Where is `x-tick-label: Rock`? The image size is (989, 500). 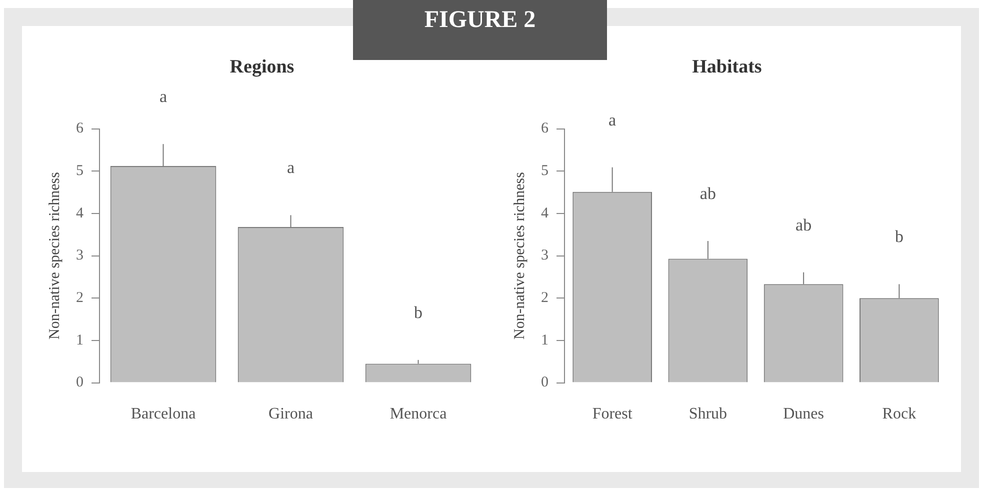
x-tick-label: Rock is located at coordinates (899, 414).